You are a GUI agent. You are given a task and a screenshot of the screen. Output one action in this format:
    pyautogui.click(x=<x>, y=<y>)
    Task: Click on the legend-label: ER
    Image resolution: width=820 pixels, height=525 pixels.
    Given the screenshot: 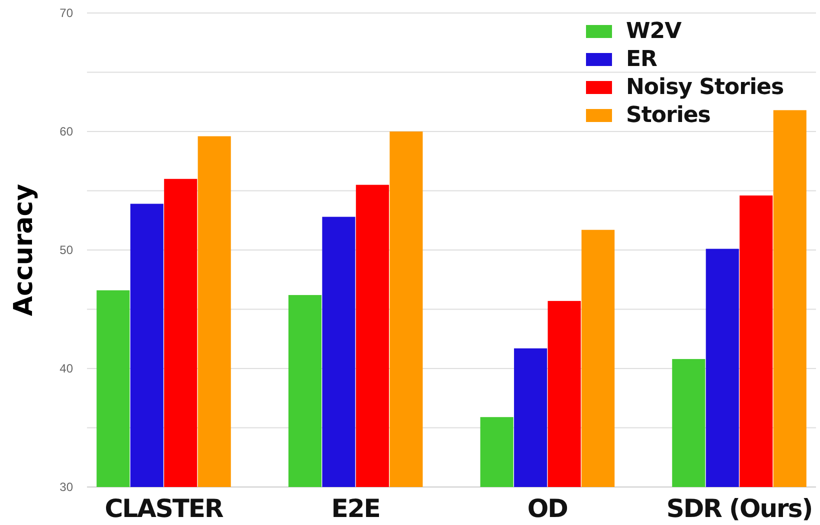 What is the action you would take?
    pyautogui.click(x=642, y=59)
    